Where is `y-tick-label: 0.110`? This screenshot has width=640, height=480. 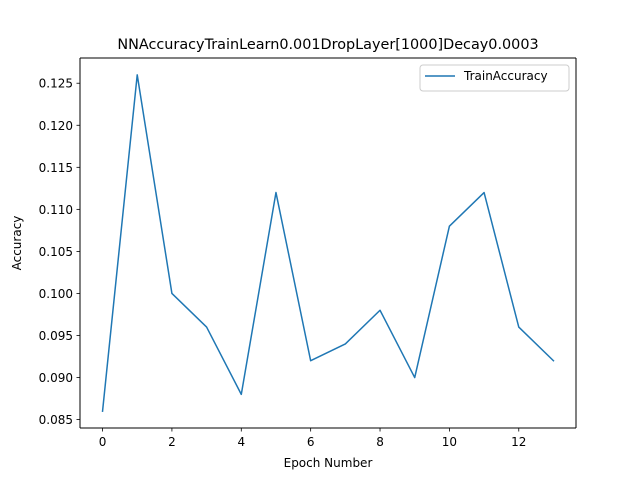
y-tick-label: 0.110 is located at coordinates (56, 210).